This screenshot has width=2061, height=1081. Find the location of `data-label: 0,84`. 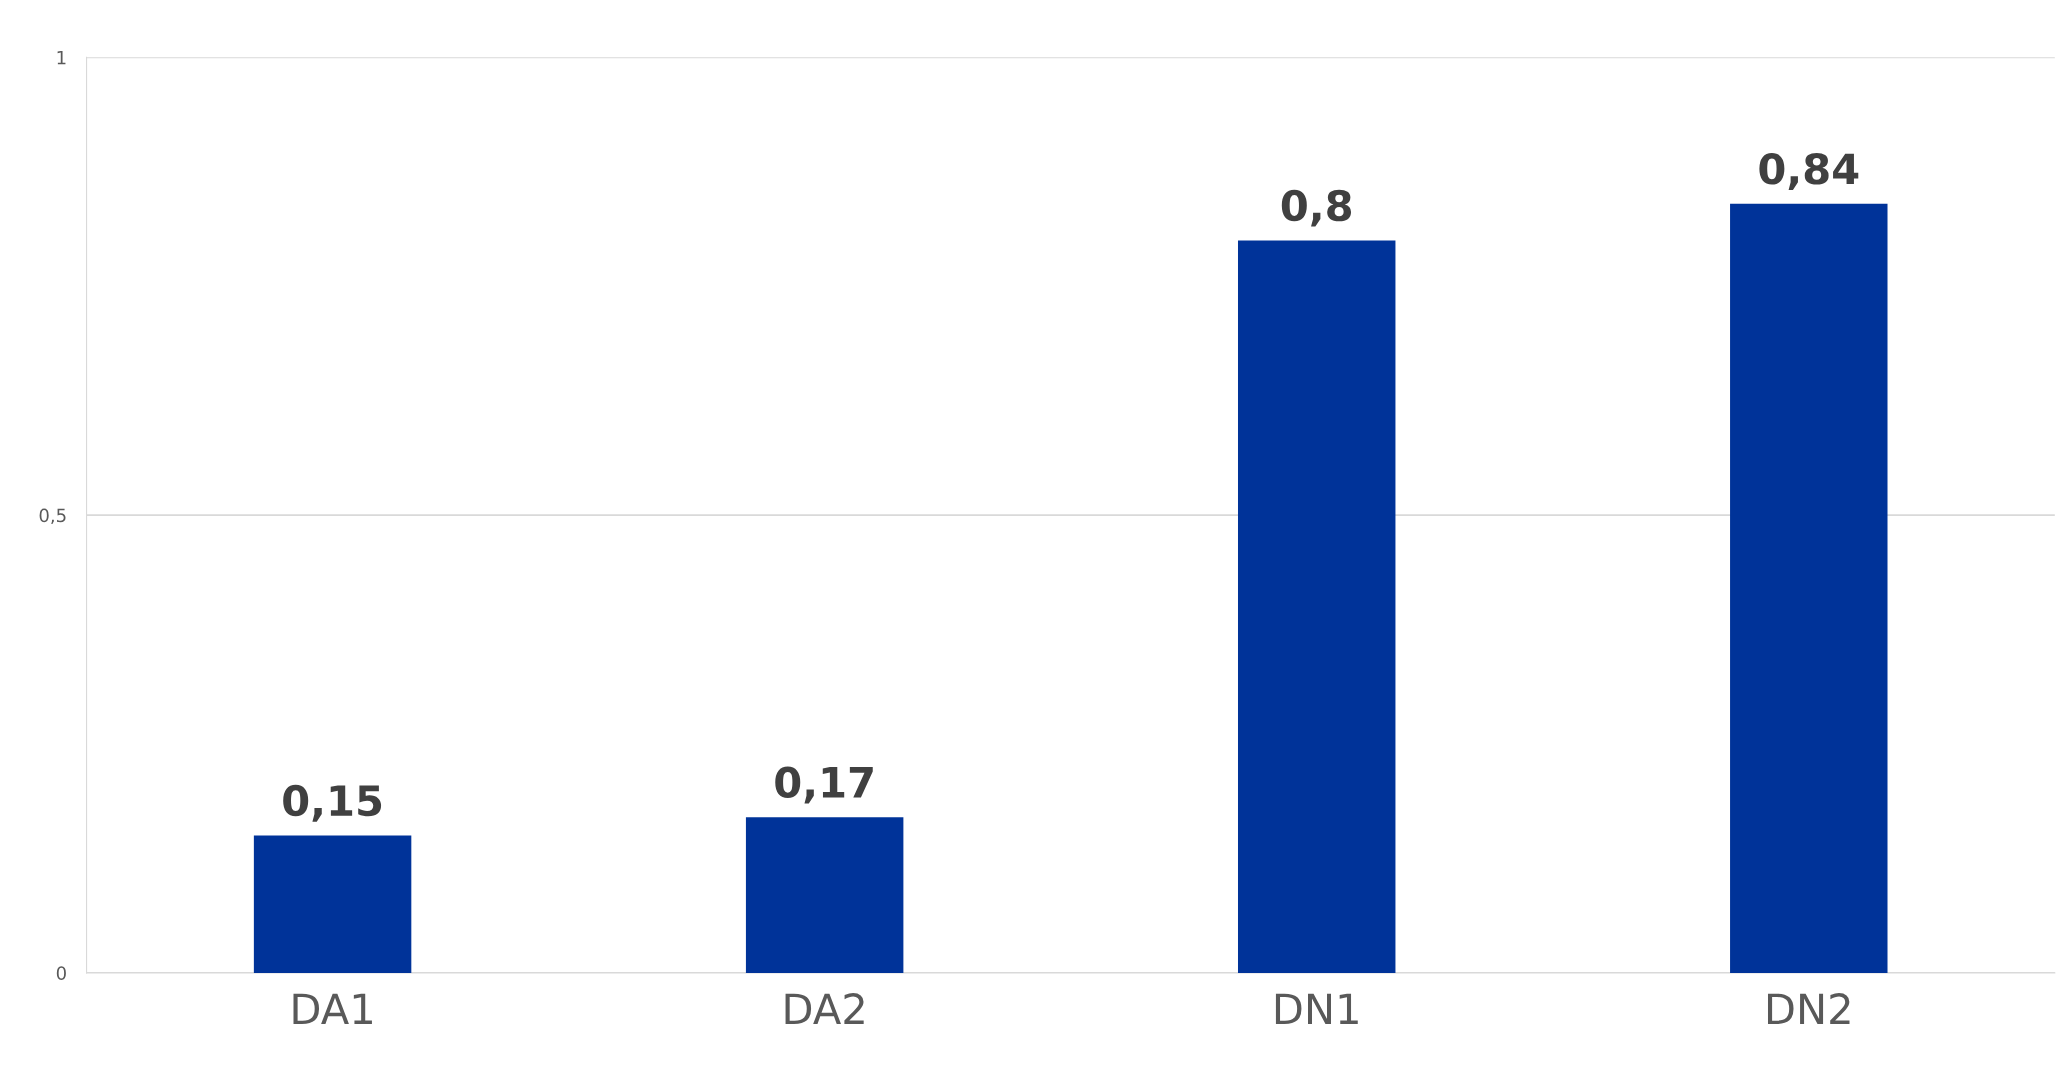

data-label: 0,84 is located at coordinates (1809, 171).